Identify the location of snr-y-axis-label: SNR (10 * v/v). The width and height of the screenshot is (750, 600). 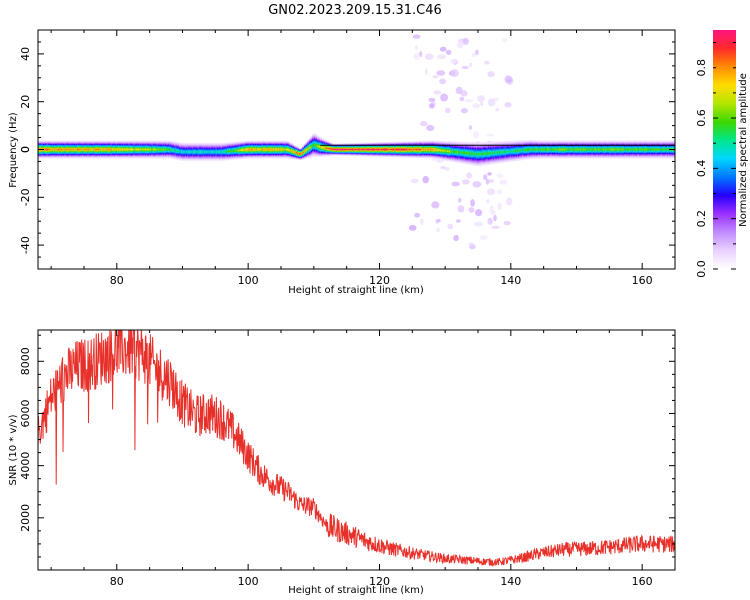
(13, 449).